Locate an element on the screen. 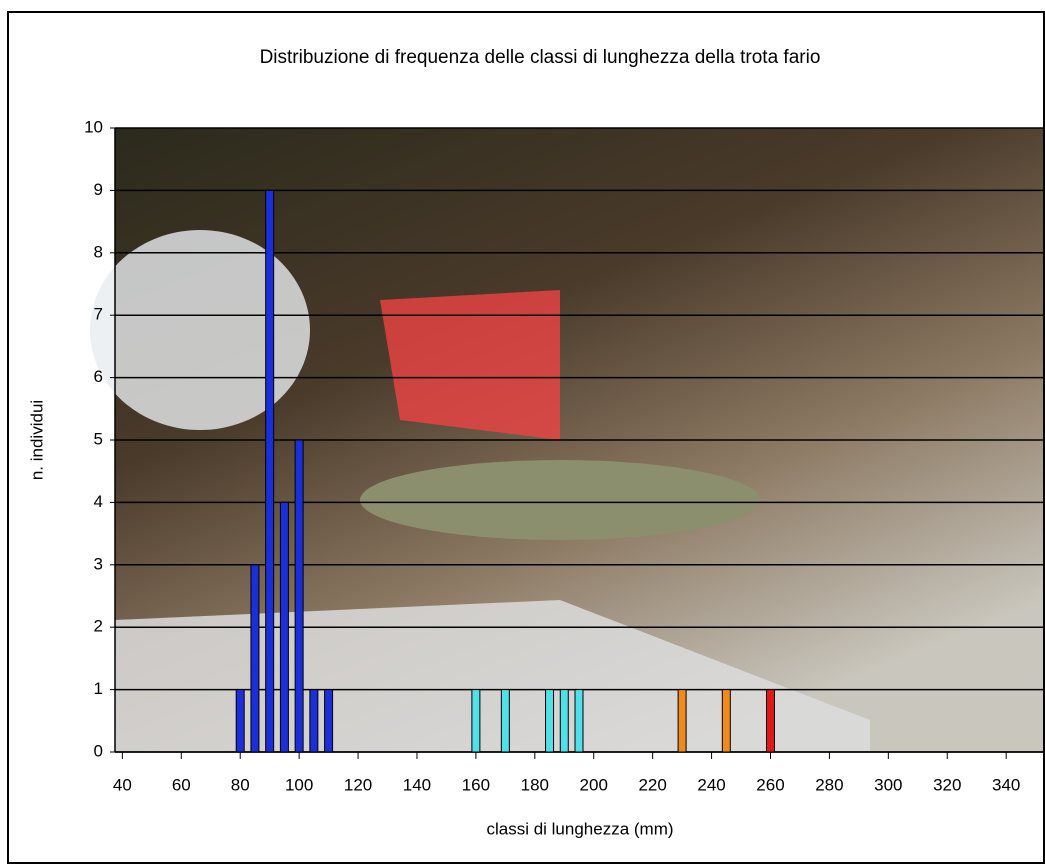 This screenshot has width=1045, height=864. y-tick-label: 2 is located at coordinates (98, 626).